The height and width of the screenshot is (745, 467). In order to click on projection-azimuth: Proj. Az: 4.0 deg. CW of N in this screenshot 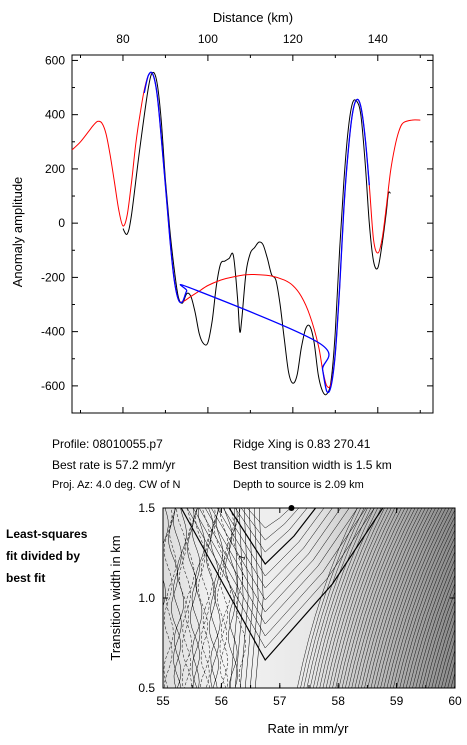, I will do `click(116, 485)`.